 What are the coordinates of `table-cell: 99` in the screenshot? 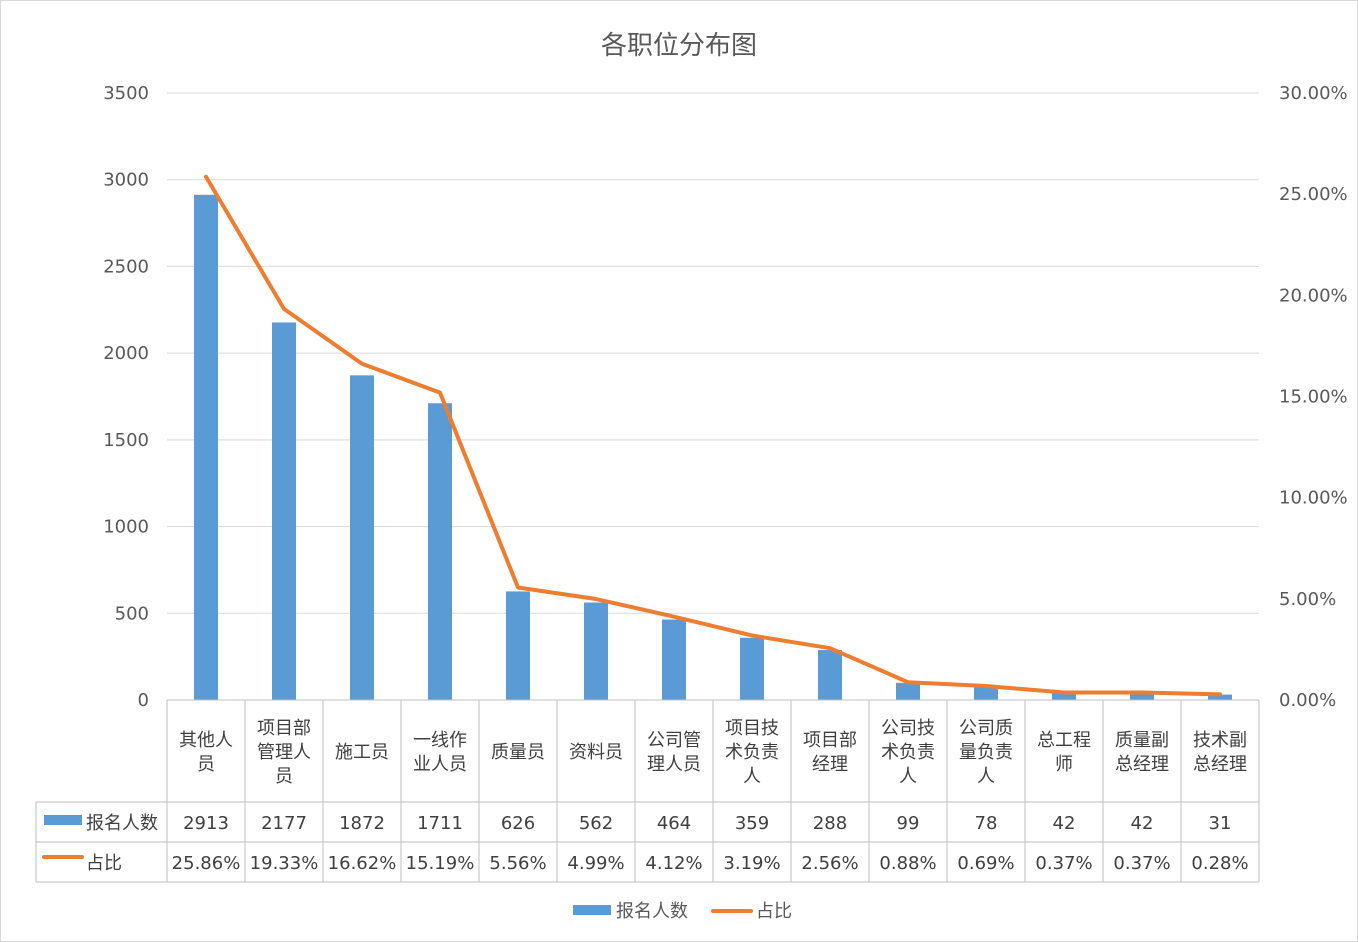 It's located at (908, 823).